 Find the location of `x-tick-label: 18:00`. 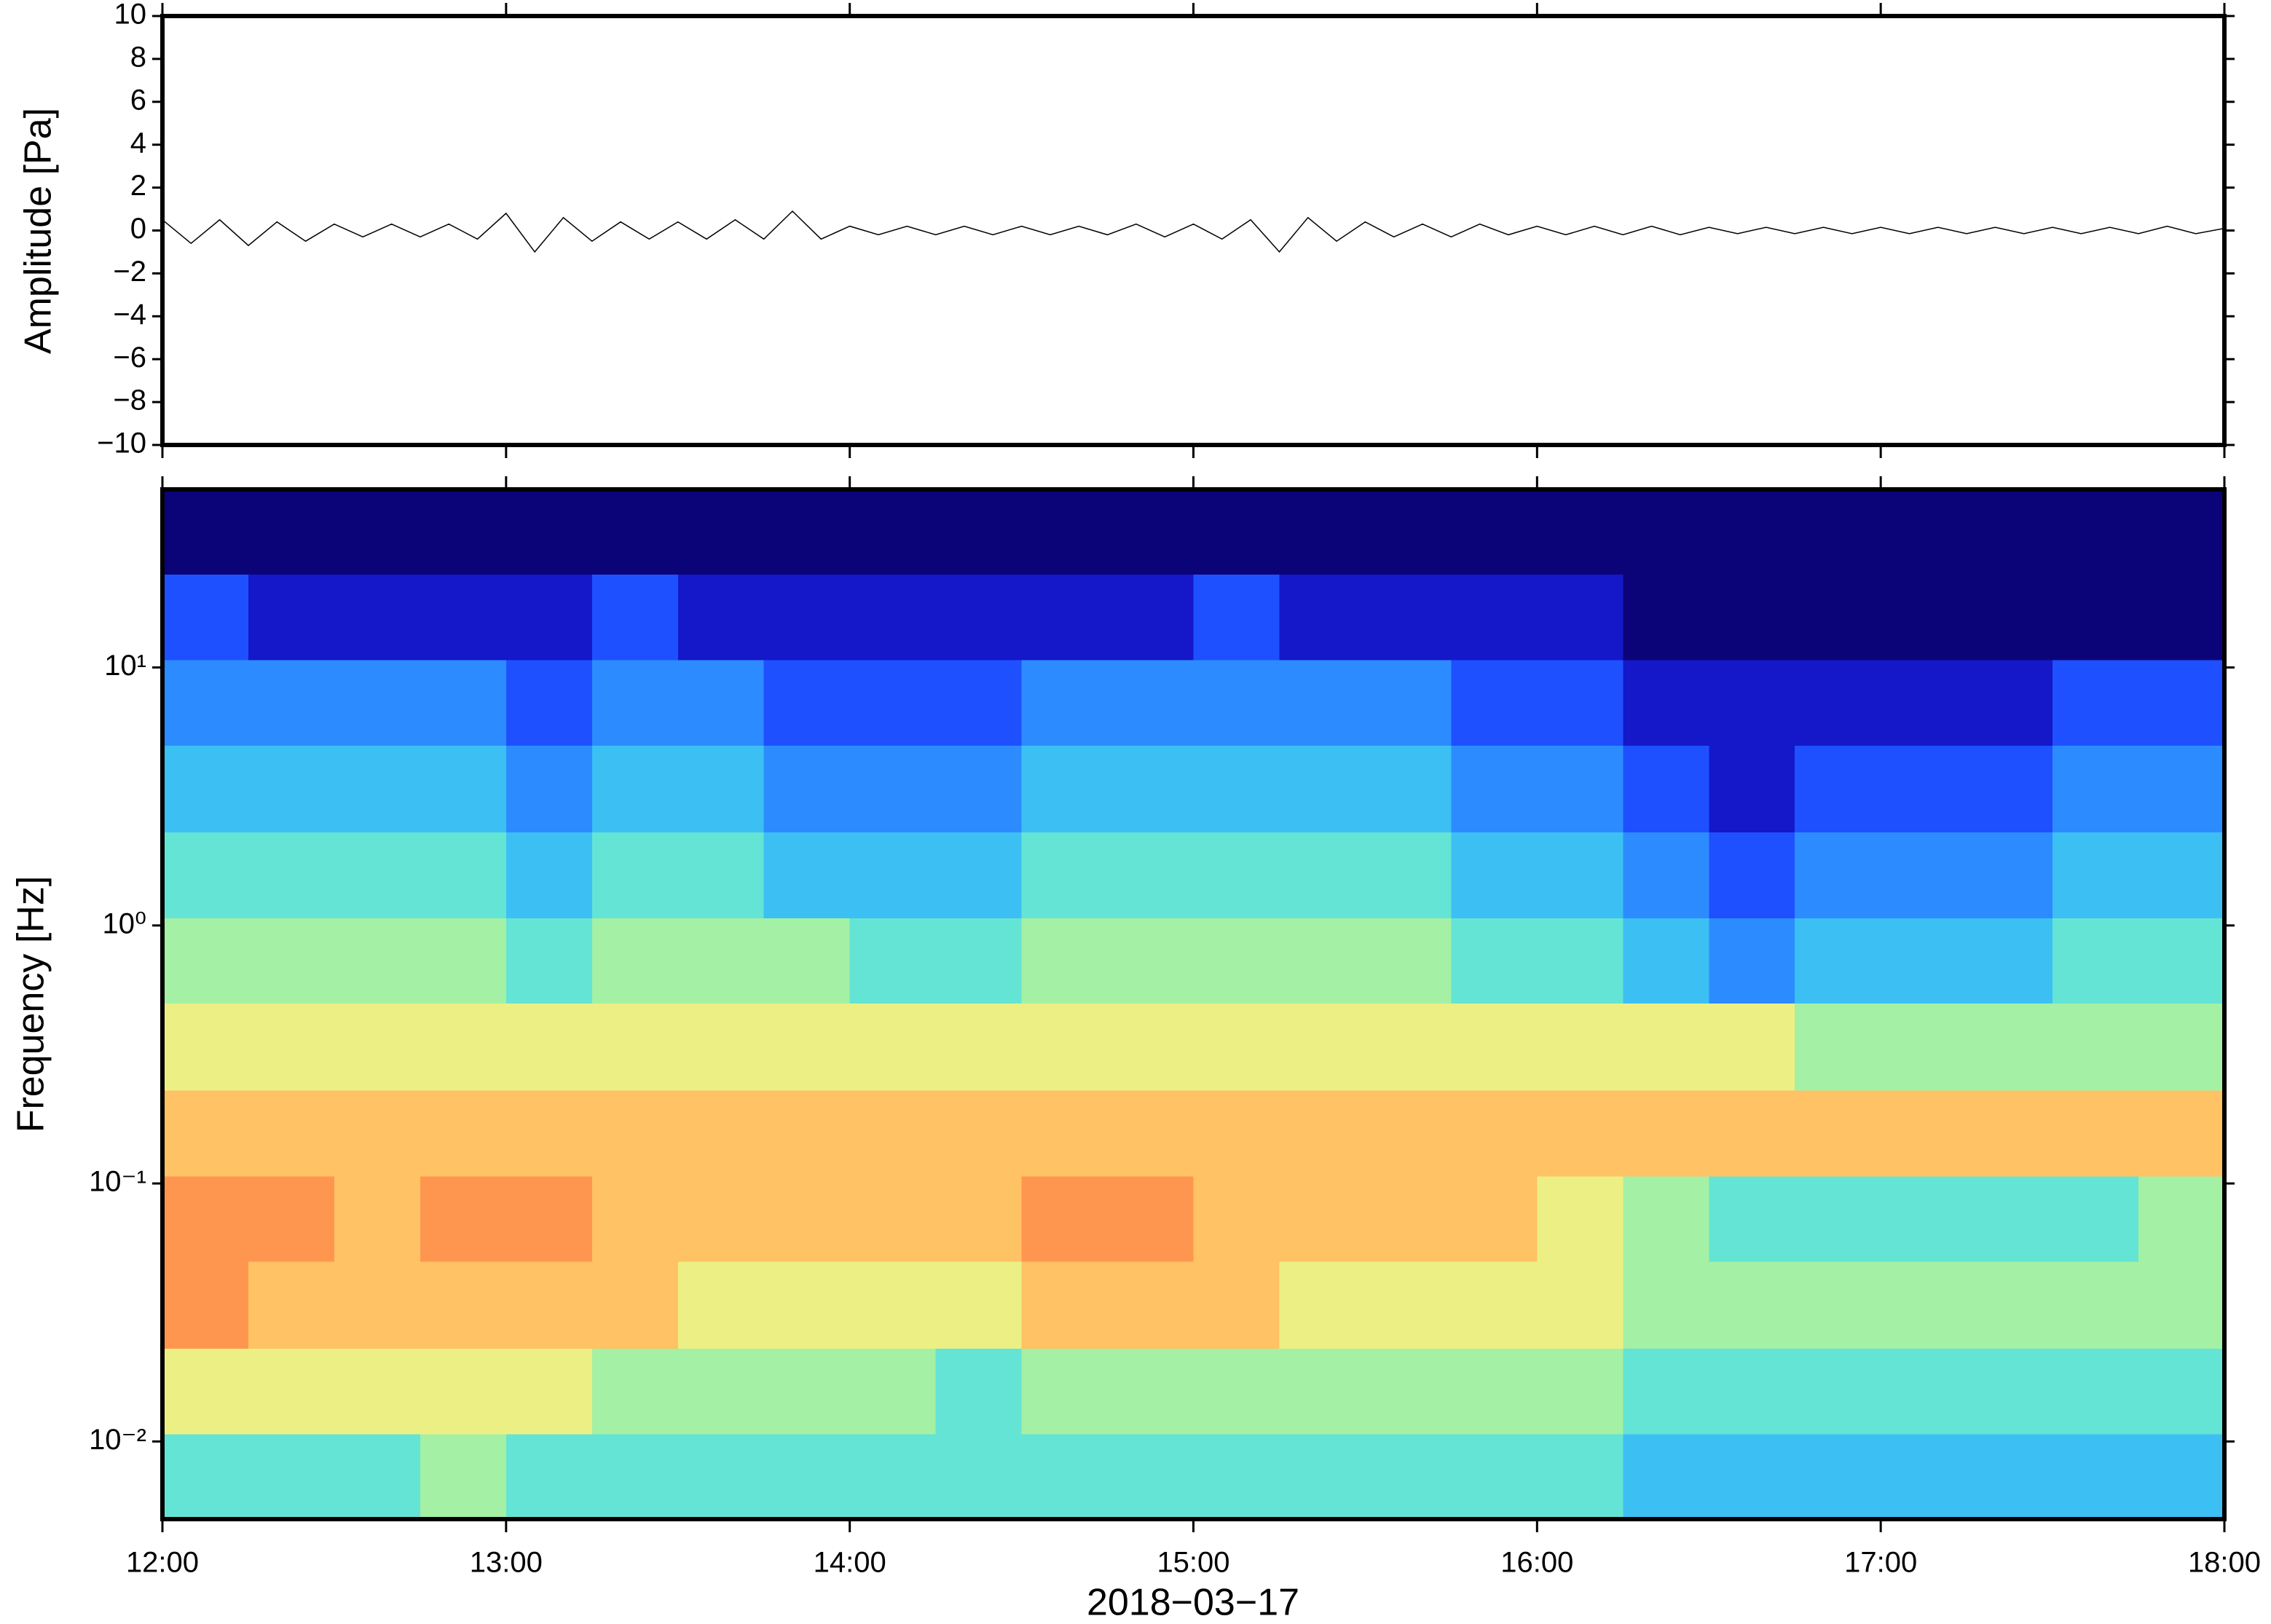

x-tick-label: 18:00 is located at coordinates (2224, 1563).